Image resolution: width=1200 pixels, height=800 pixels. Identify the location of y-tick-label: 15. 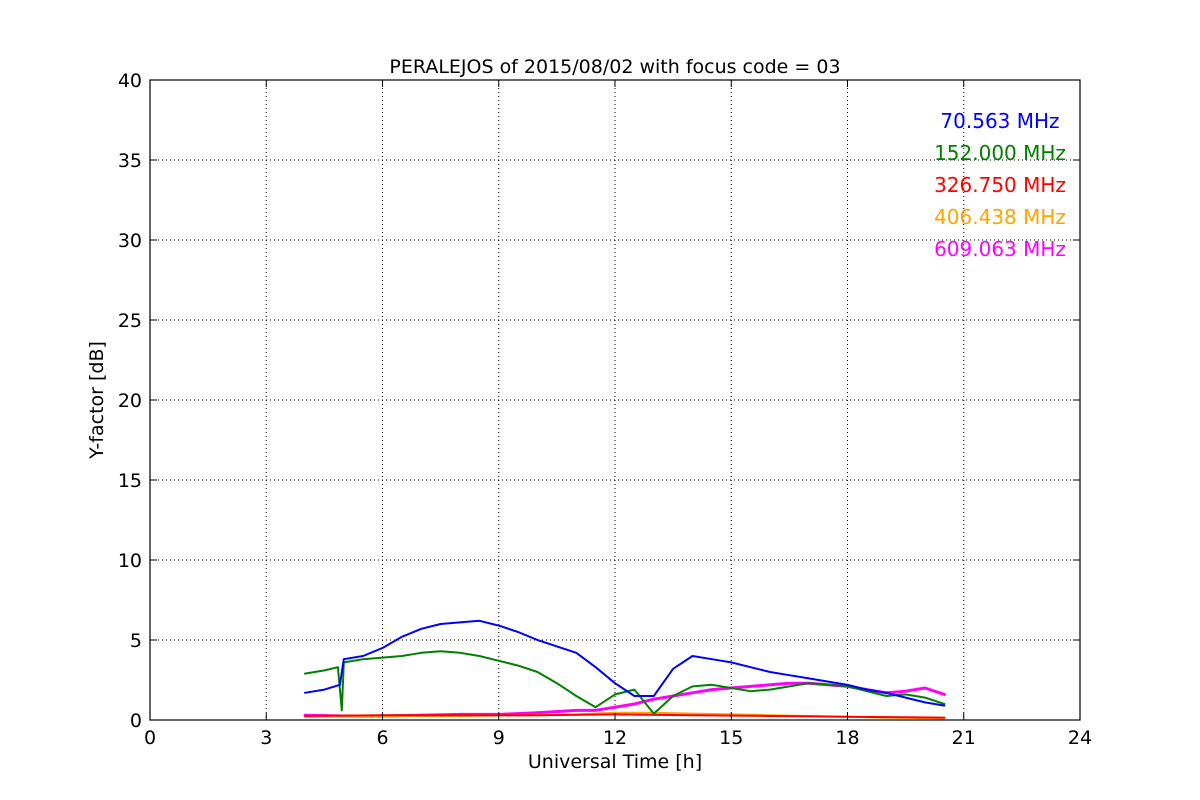
(130, 481).